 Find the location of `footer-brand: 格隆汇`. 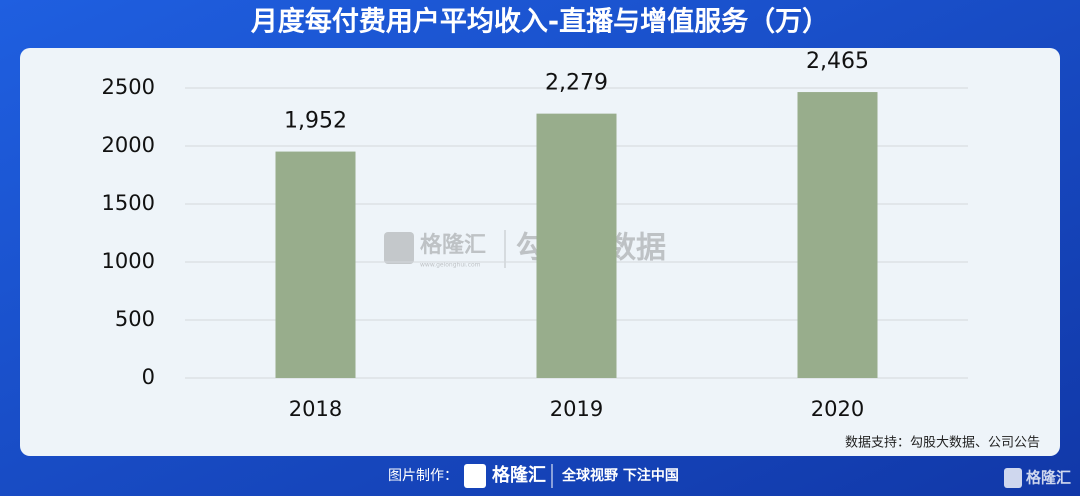

footer-brand: 格隆汇 is located at coordinates (519, 475).